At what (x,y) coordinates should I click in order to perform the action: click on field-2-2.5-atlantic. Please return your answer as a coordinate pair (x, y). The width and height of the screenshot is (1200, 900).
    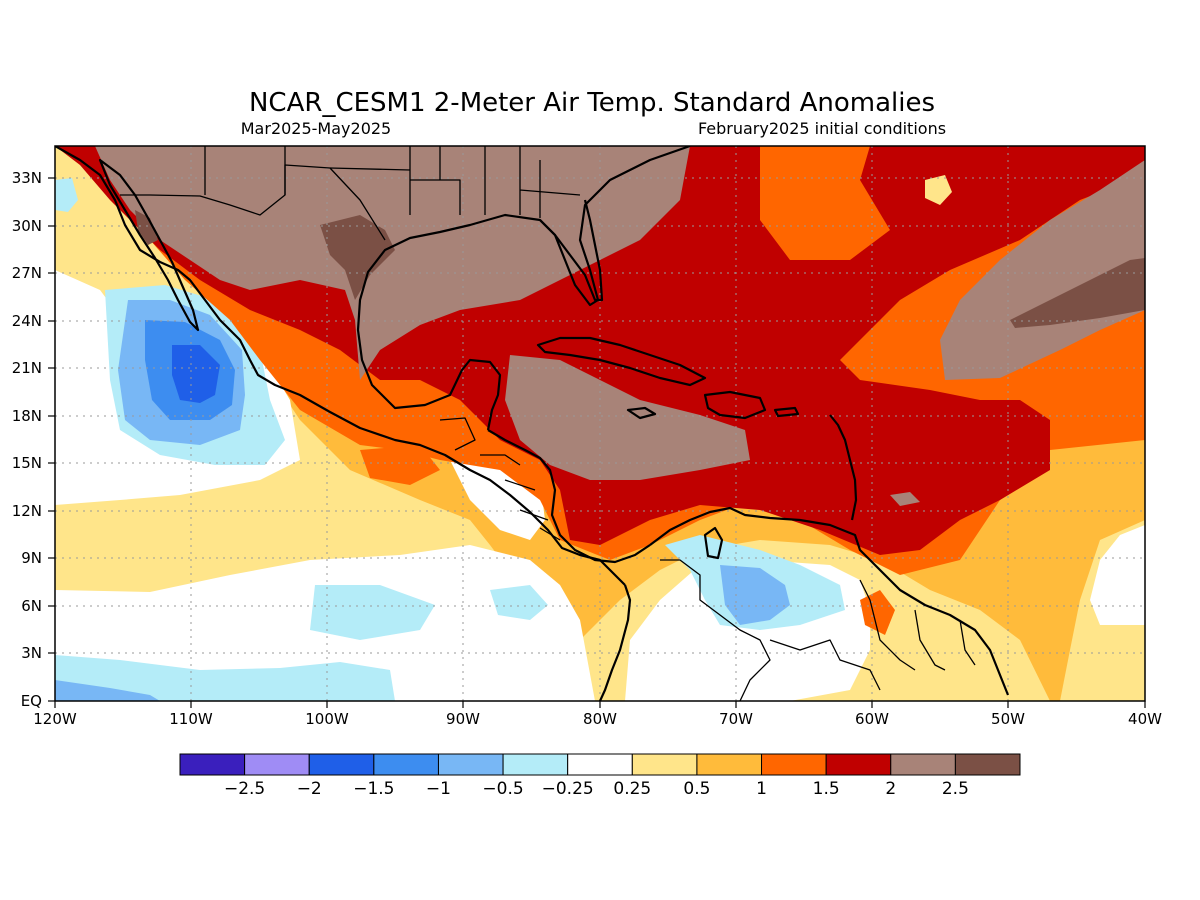
    Looking at the image, I should click on (1042, 270).